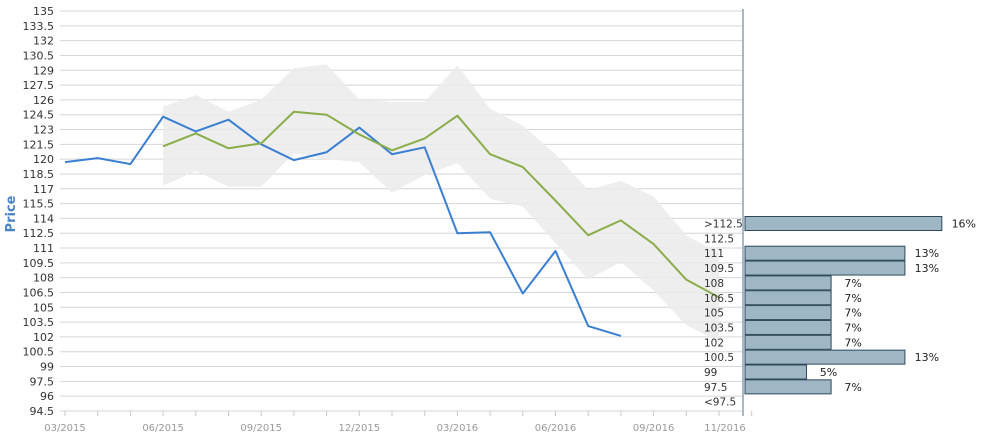 The image size is (983, 438). Describe the element at coordinates (828, 372) in the screenshot. I see `distribution-pct-label: 5%` at that location.